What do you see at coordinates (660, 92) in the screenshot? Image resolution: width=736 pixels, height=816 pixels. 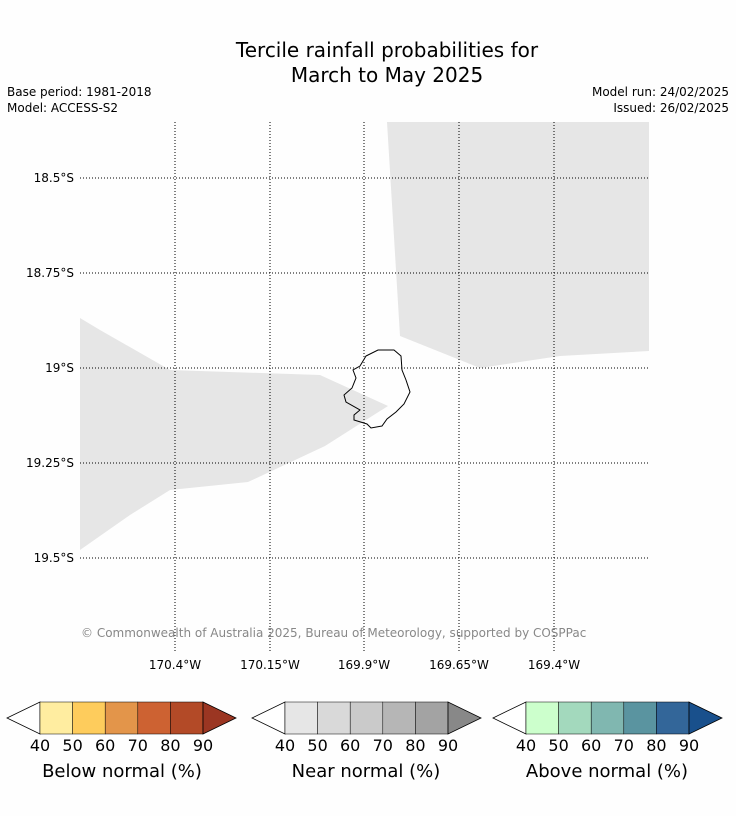 I see `model-run: Model run: 24/02/2025` at bounding box center [660, 92].